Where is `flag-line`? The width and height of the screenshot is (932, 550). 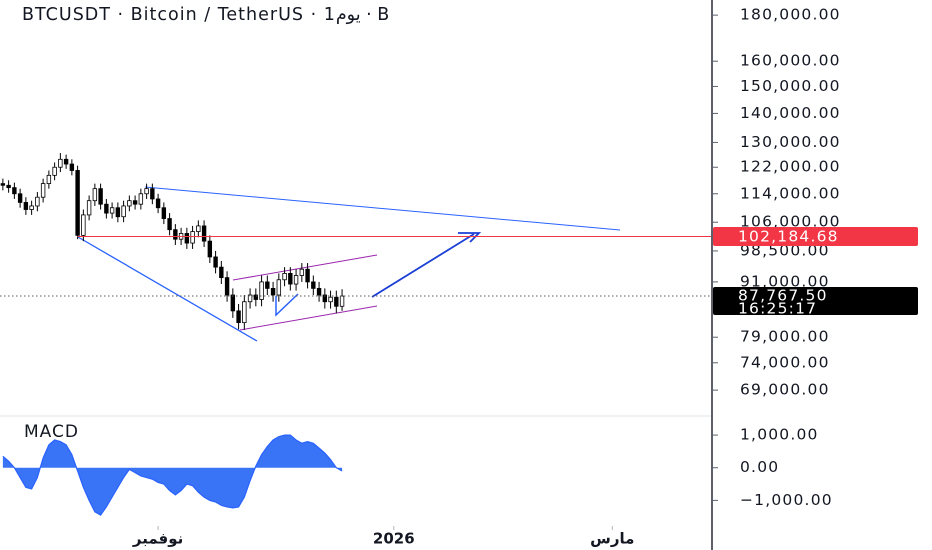 flag-line is located at coordinates (287, 305).